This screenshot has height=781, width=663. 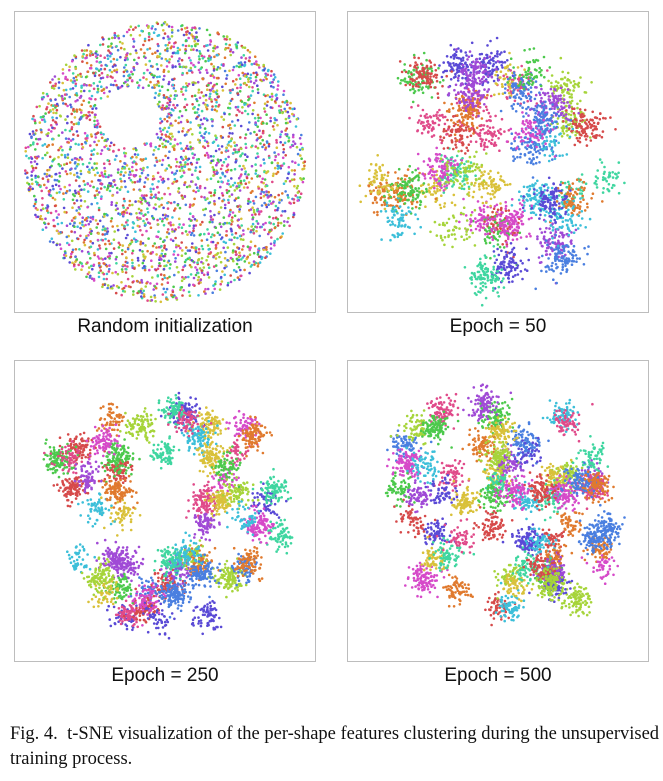 I want to click on caption-epoch-250: Epoch = 250, so click(x=165, y=675).